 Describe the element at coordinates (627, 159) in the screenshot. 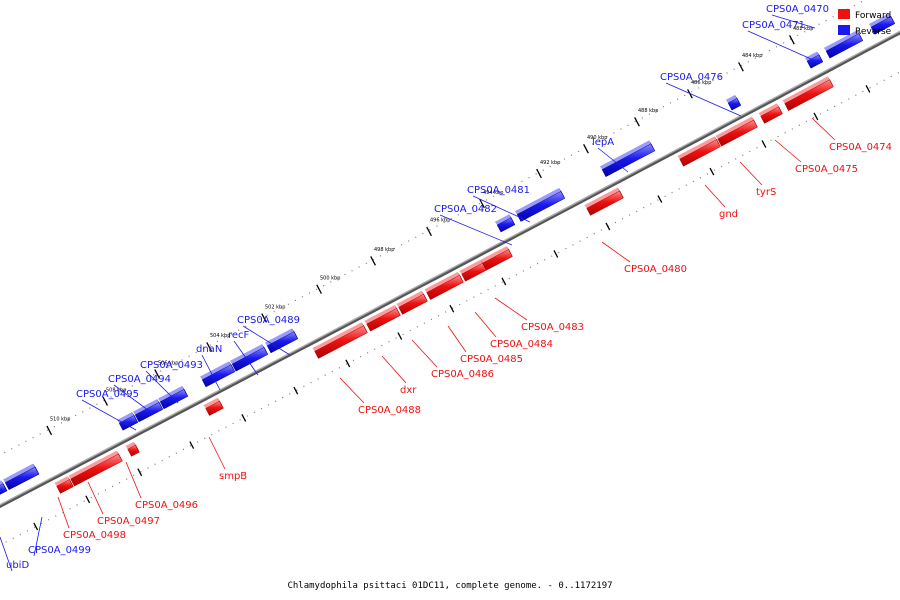

I see `gene-lepA` at that location.